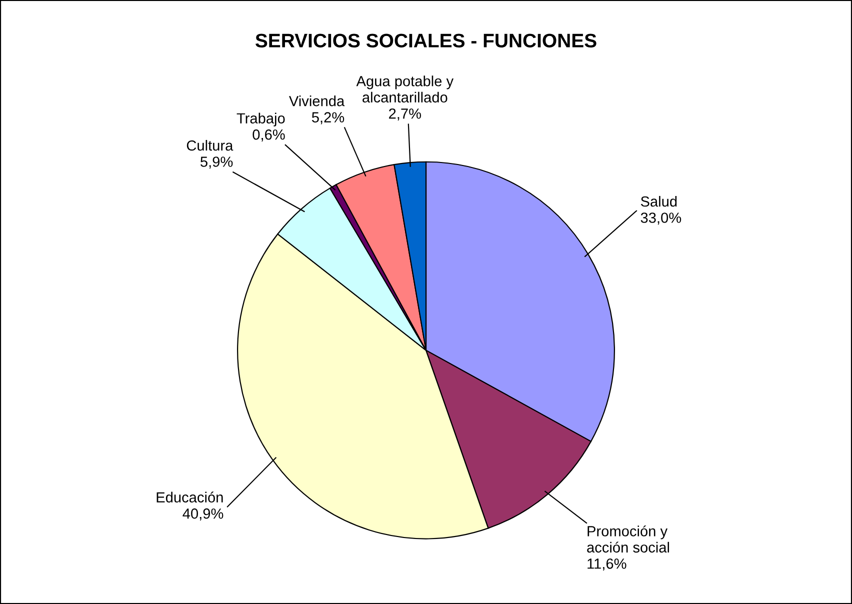  Describe the element at coordinates (189, 497) in the screenshot. I see `slice-label: Educación` at that location.